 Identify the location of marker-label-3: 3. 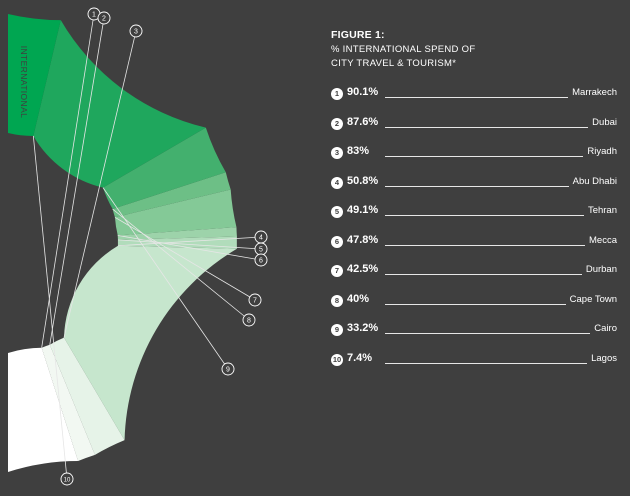
(136, 32).